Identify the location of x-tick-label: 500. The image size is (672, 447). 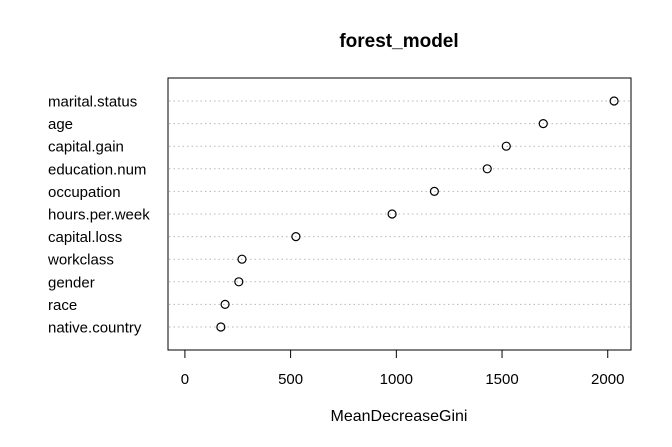
(290, 379).